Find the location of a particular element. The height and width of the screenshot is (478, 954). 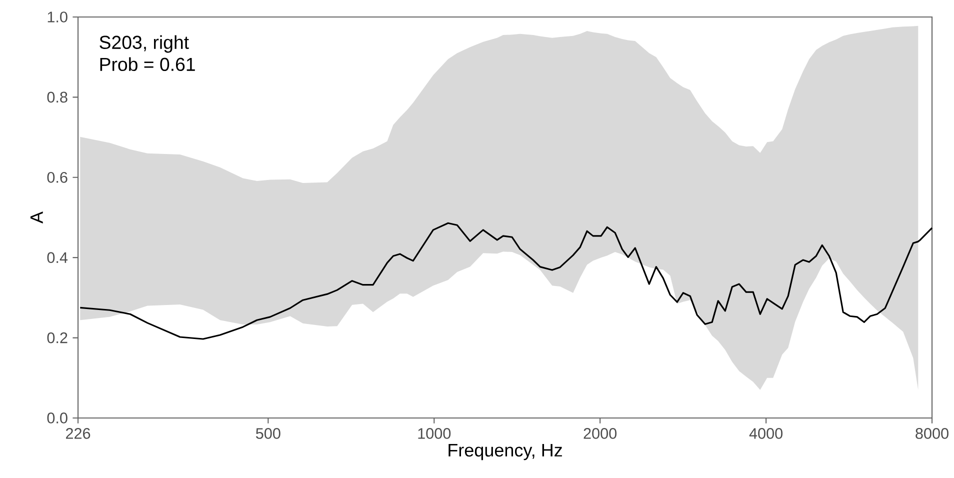

annotation: Prob = 0.61 is located at coordinates (147, 64).